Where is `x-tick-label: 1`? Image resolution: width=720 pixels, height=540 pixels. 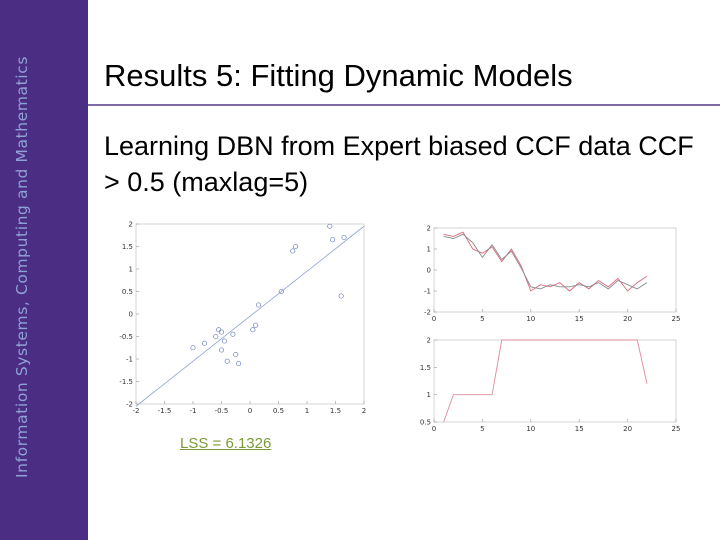 x-tick-label: 1 is located at coordinates (307, 411).